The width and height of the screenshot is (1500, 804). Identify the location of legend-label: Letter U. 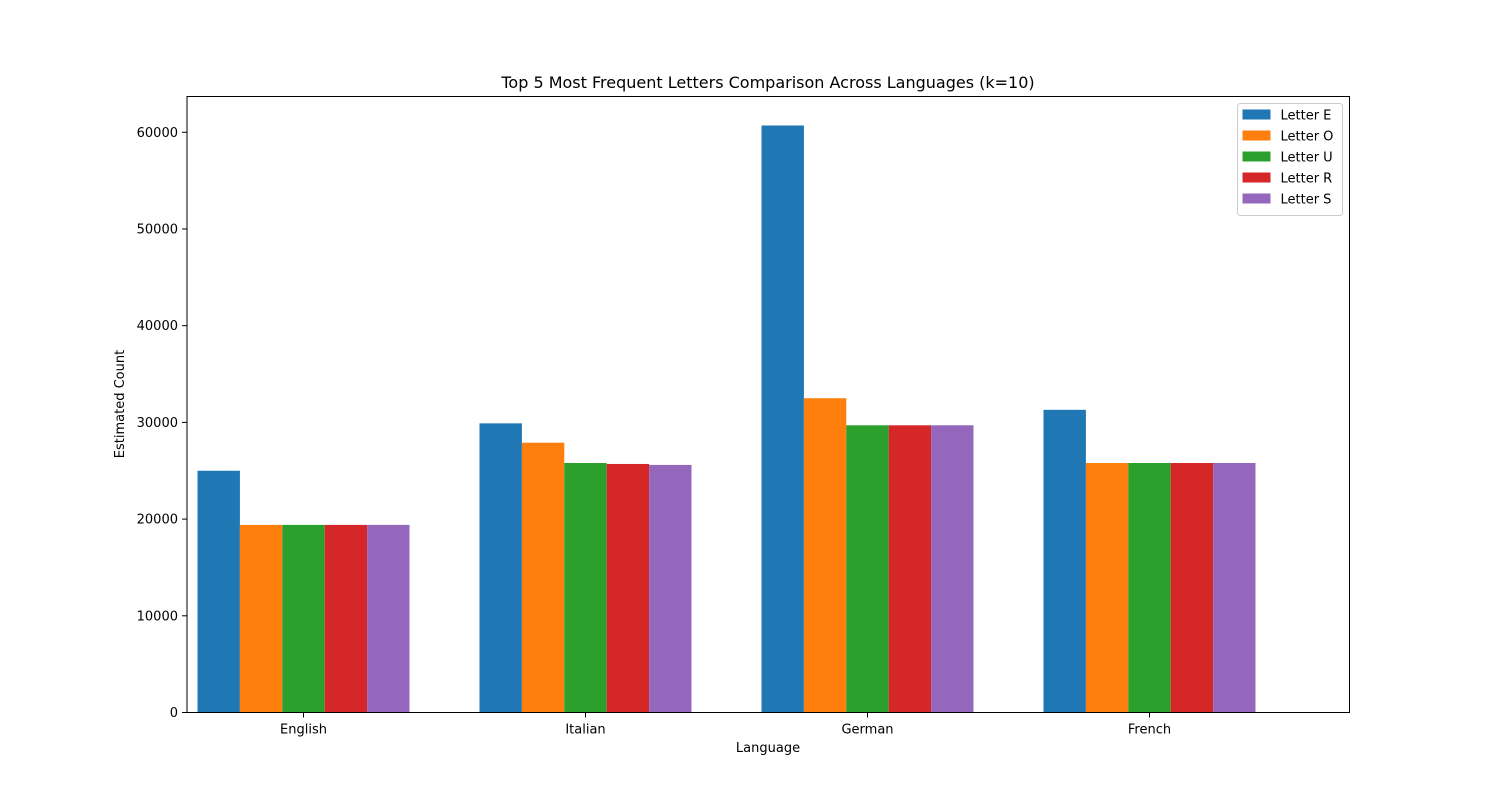
(1307, 158).